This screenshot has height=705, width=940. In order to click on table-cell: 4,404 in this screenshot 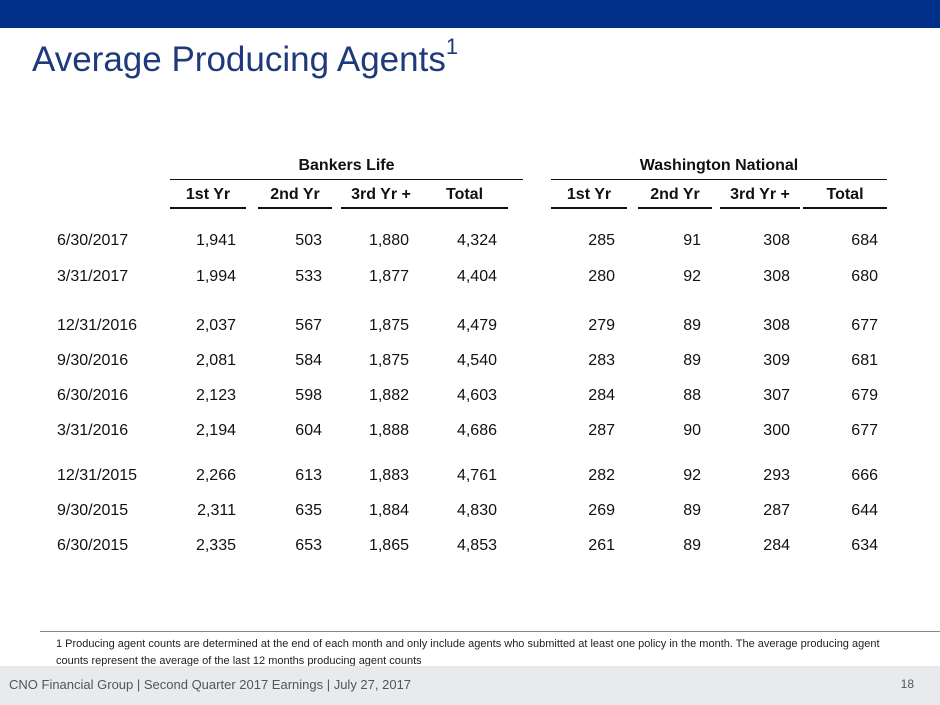, I will do `click(476, 276)`.